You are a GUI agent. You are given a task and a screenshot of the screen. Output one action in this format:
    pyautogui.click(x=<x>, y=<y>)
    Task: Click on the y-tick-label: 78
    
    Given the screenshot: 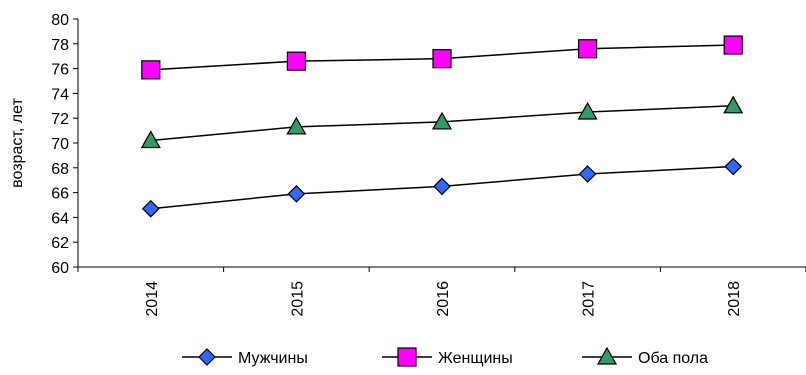 What is the action you would take?
    pyautogui.click(x=60, y=45)
    